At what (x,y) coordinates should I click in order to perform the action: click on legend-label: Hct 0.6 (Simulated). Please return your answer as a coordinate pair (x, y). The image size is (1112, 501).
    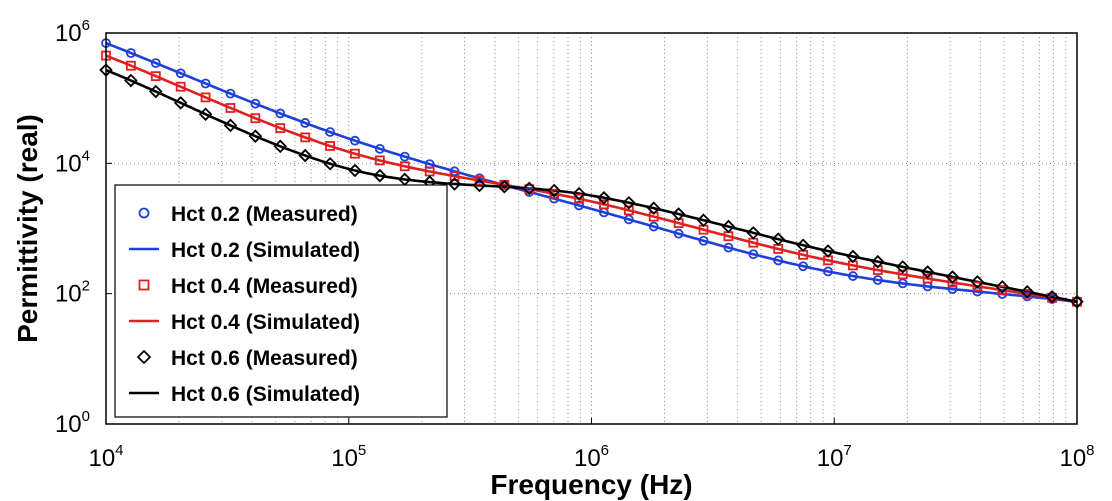
    Looking at the image, I should click on (265, 394).